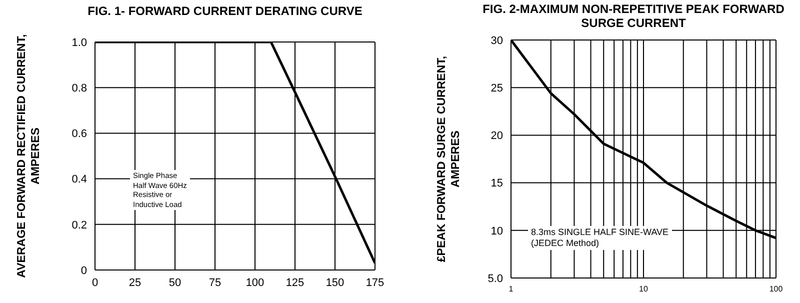 Image resolution: width=800 pixels, height=303 pixels. Describe the element at coordinates (375, 282) in the screenshot. I see `x-tick-label: 175` at that location.